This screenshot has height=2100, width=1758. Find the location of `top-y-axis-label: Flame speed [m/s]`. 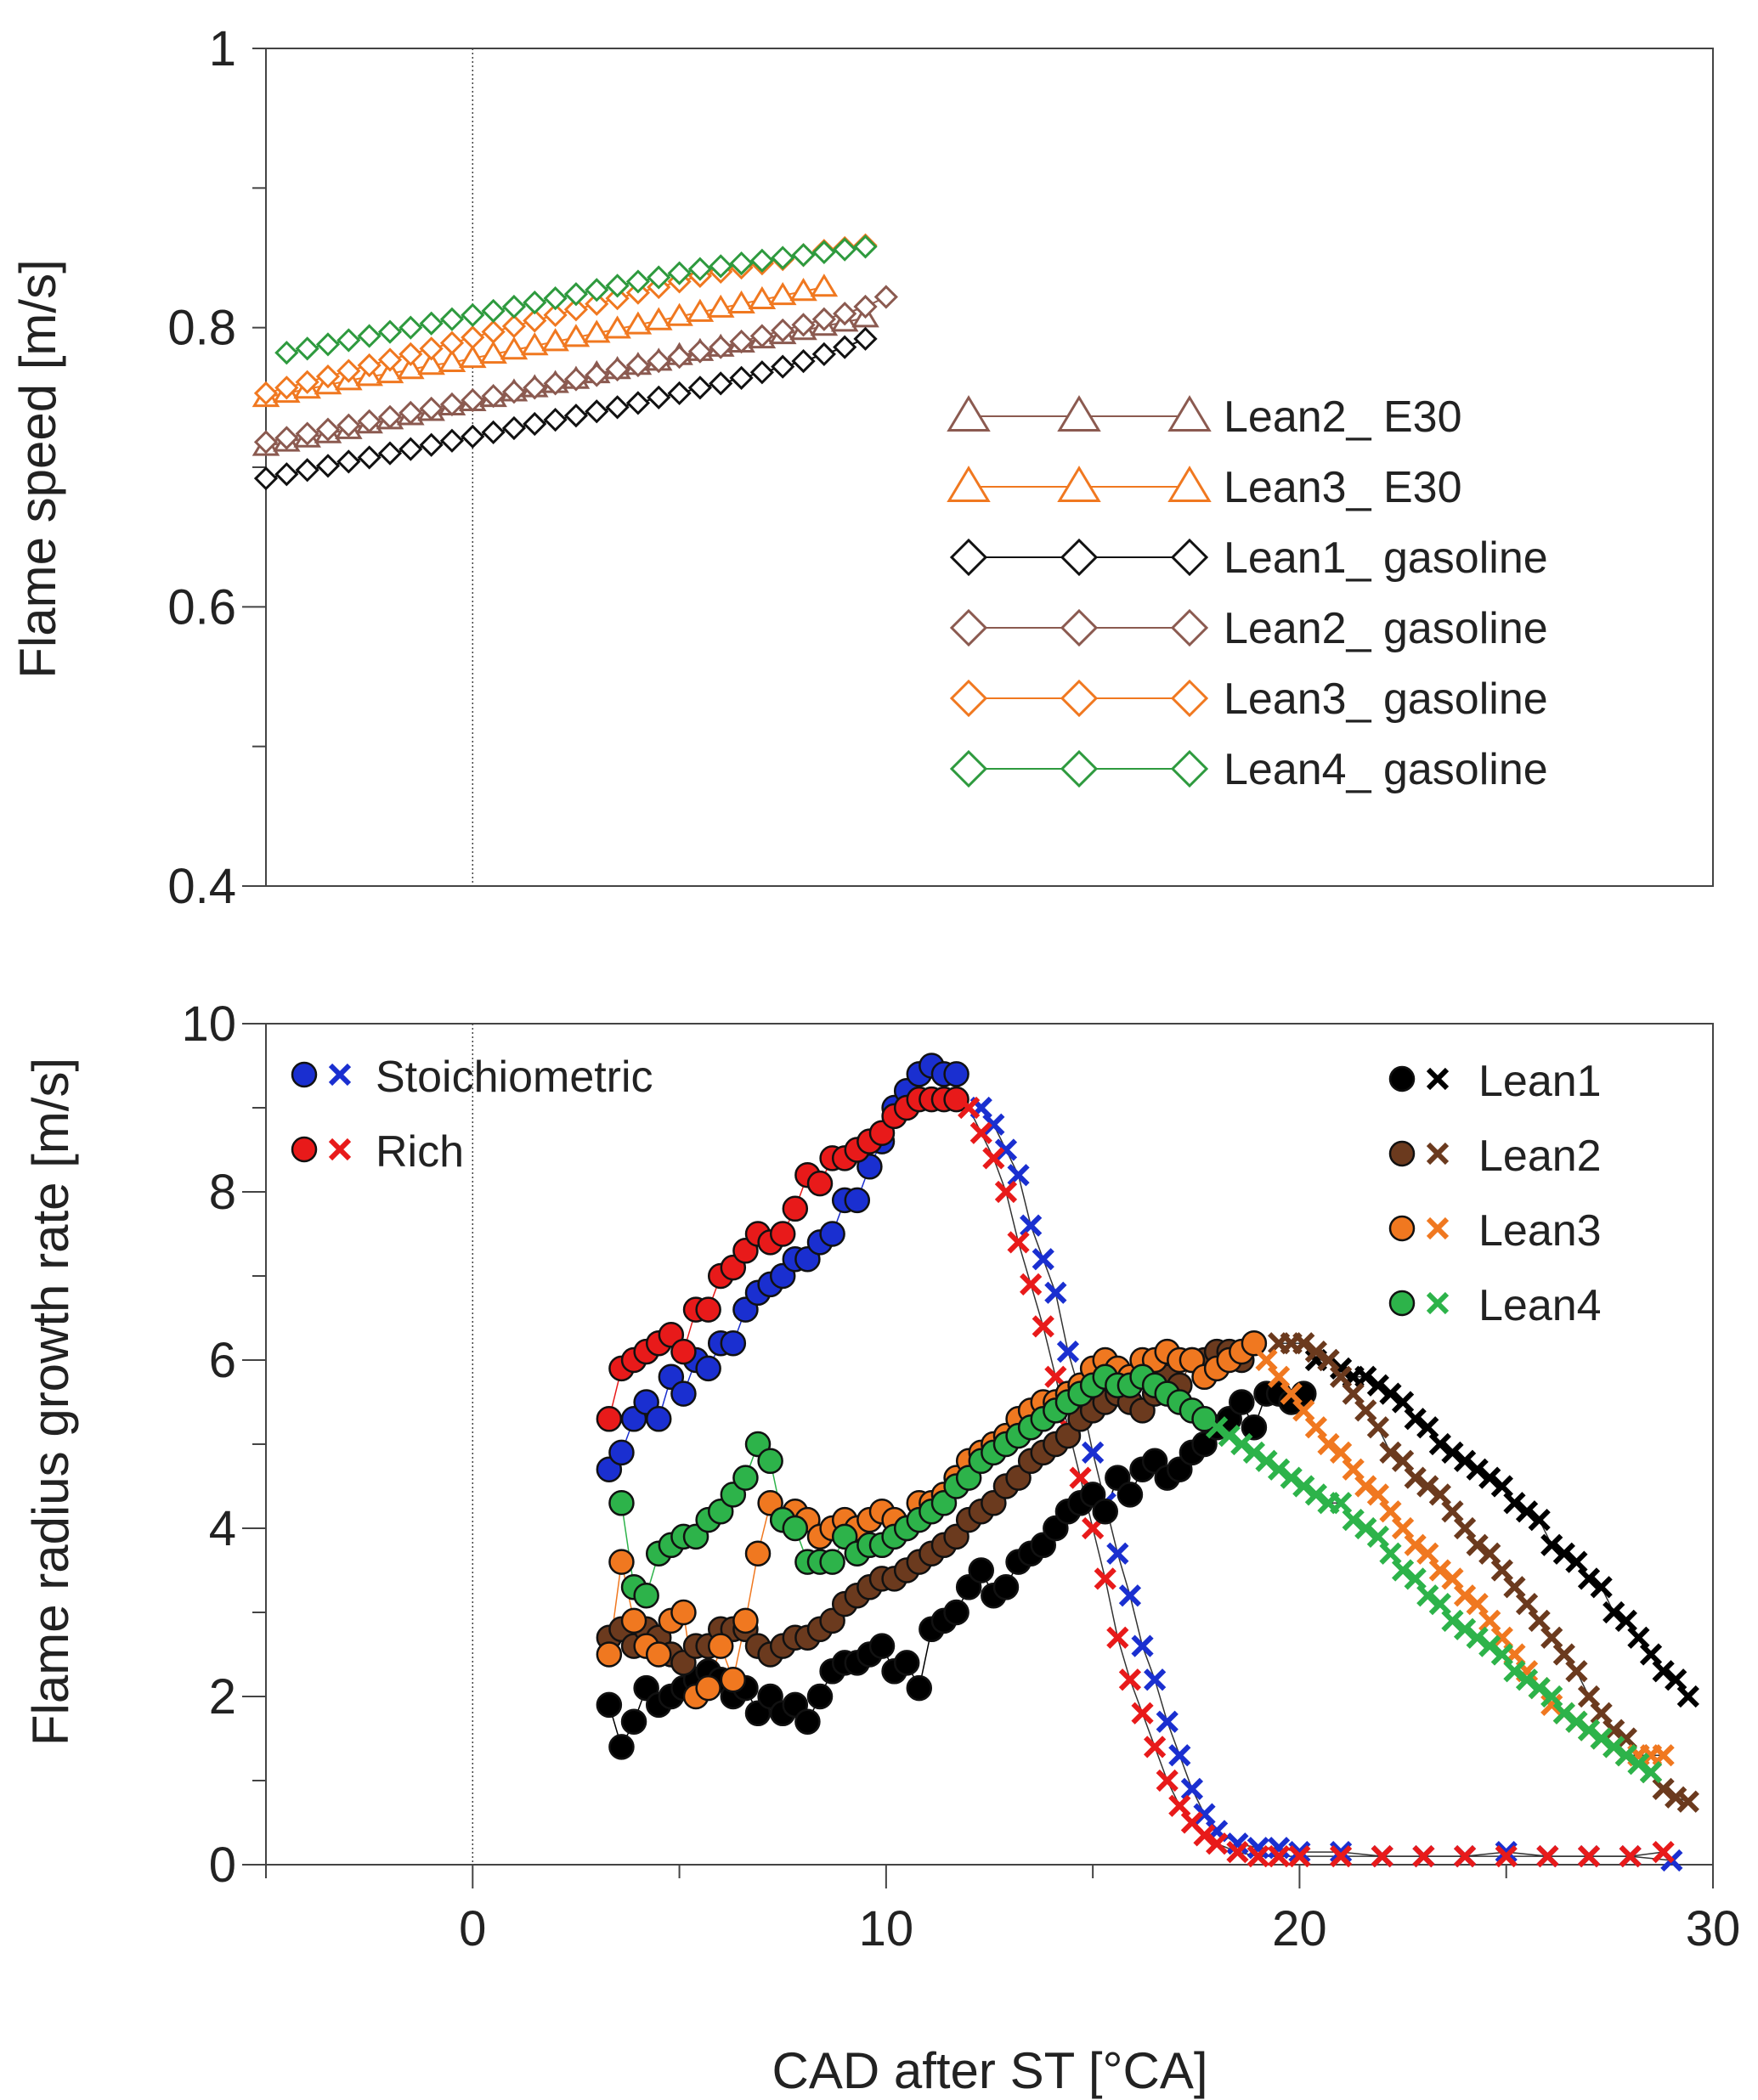

top-y-axis-label: Flame speed [m/s] is located at coordinates (37, 469).